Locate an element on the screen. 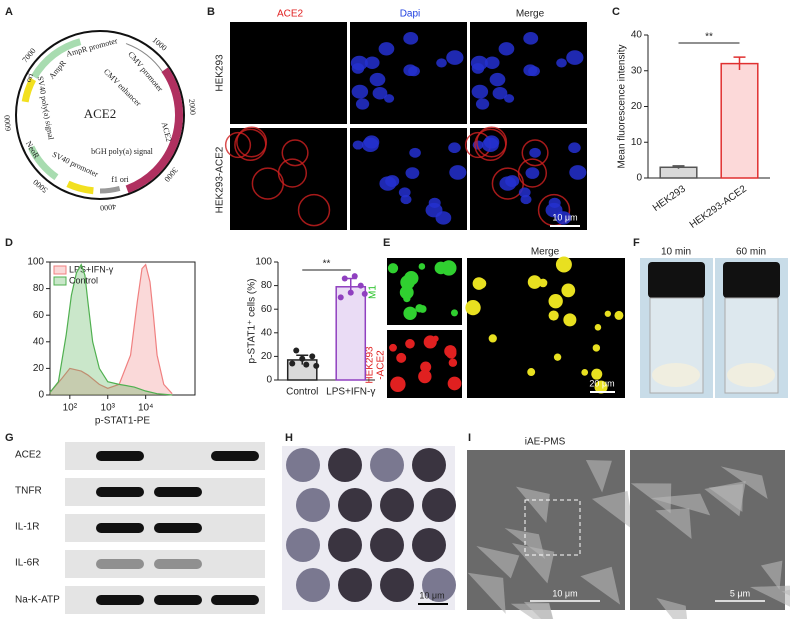  plasmid-name: ACE2 is located at coordinates (100, 113).